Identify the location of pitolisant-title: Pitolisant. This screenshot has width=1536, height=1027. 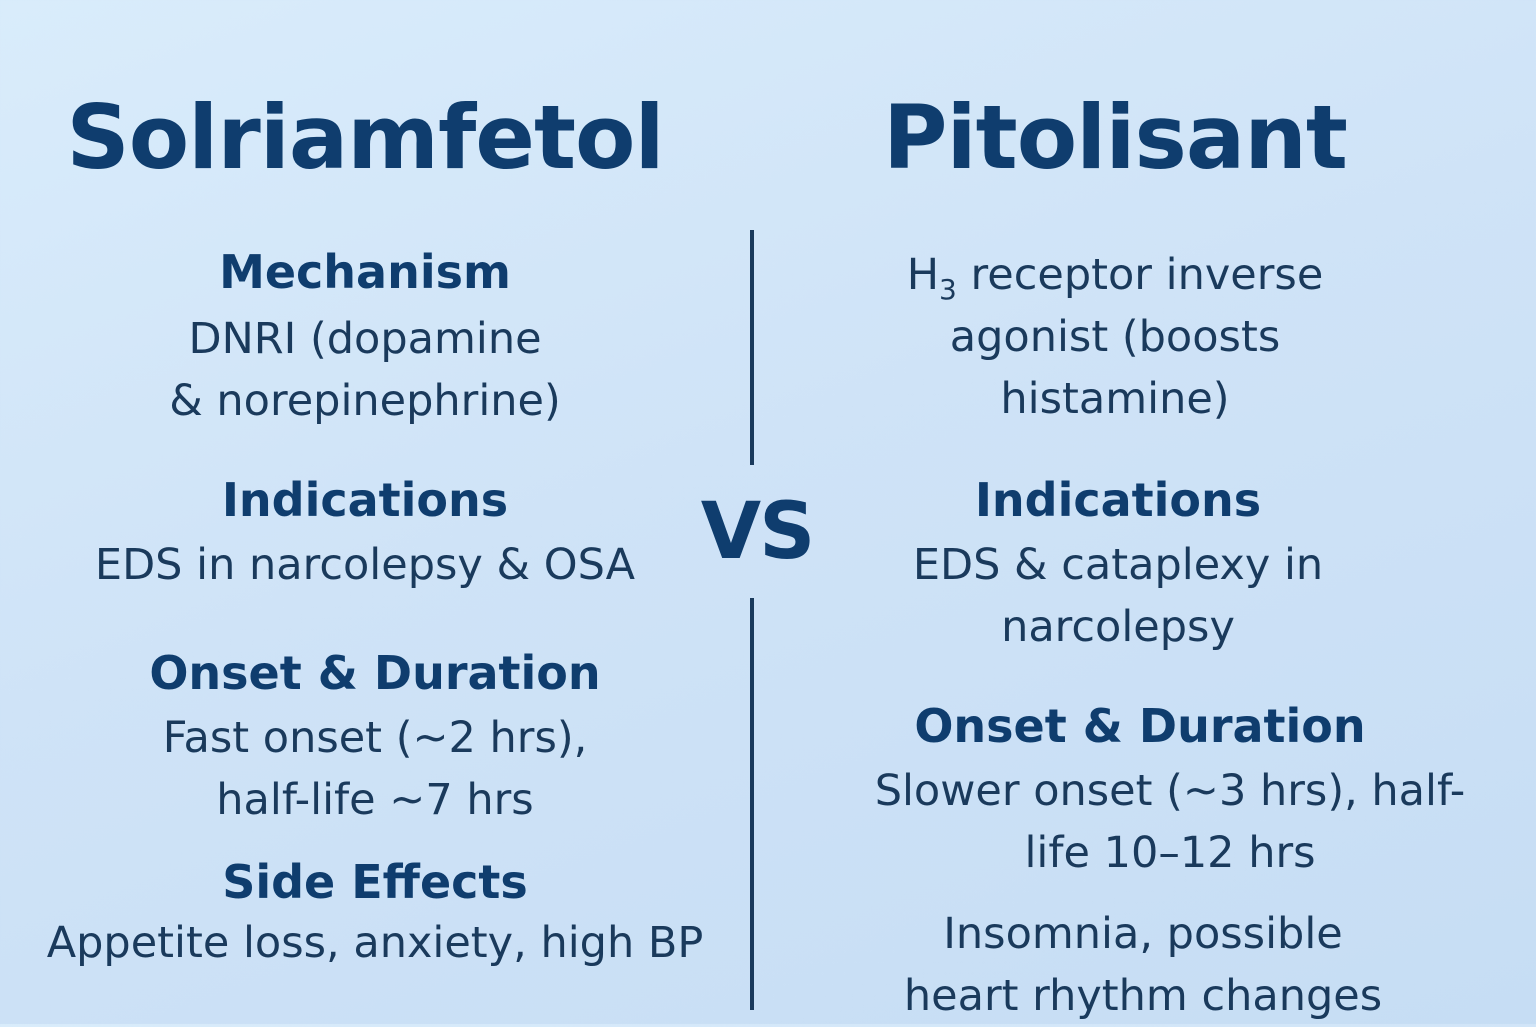
(1115, 137).